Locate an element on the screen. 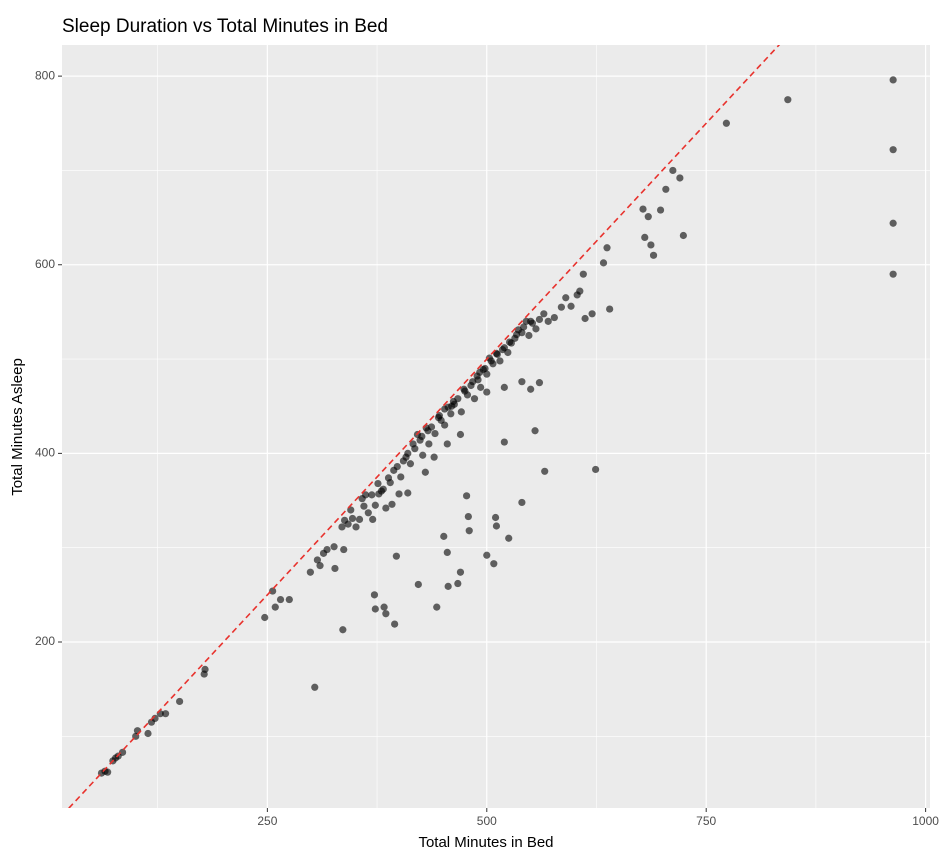  y-axis-title: Total Minutes Asleep is located at coordinates (17, 427).